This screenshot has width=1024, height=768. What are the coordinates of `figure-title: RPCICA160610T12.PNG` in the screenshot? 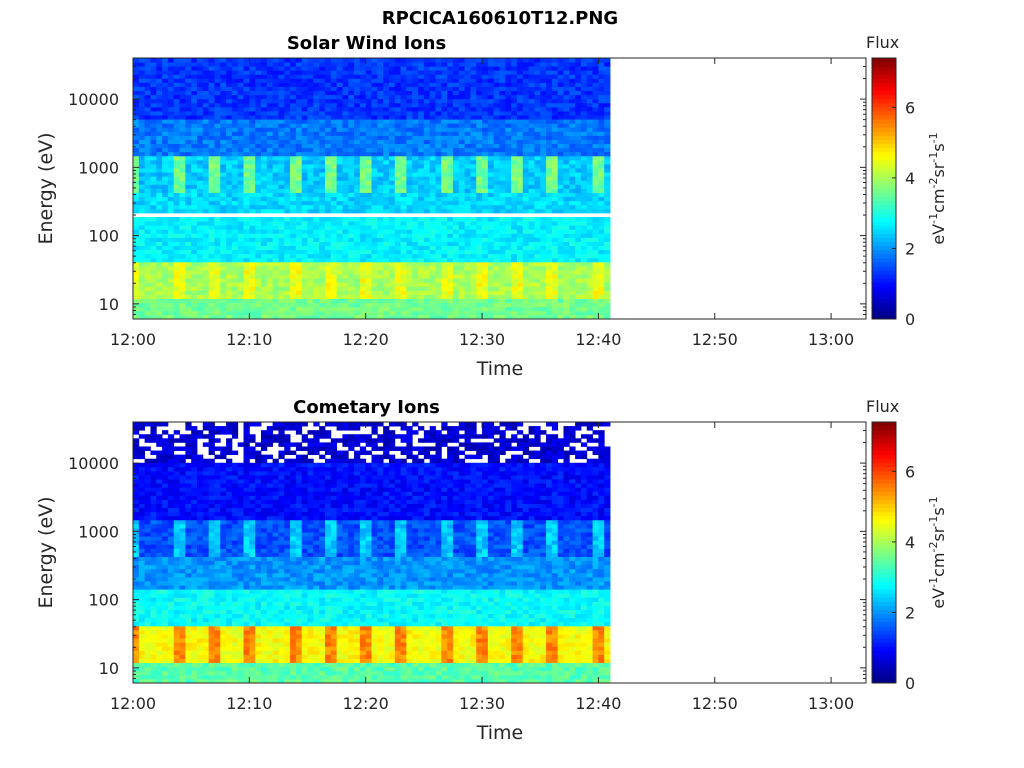 It's located at (500, 18).